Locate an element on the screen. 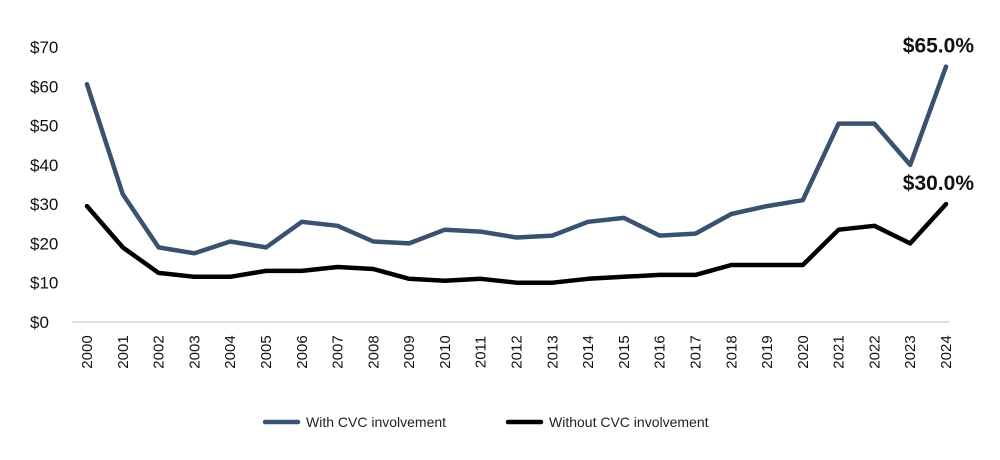 The height and width of the screenshot is (460, 1000). x-tick-label: 2006 is located at coordinates (302, 351).